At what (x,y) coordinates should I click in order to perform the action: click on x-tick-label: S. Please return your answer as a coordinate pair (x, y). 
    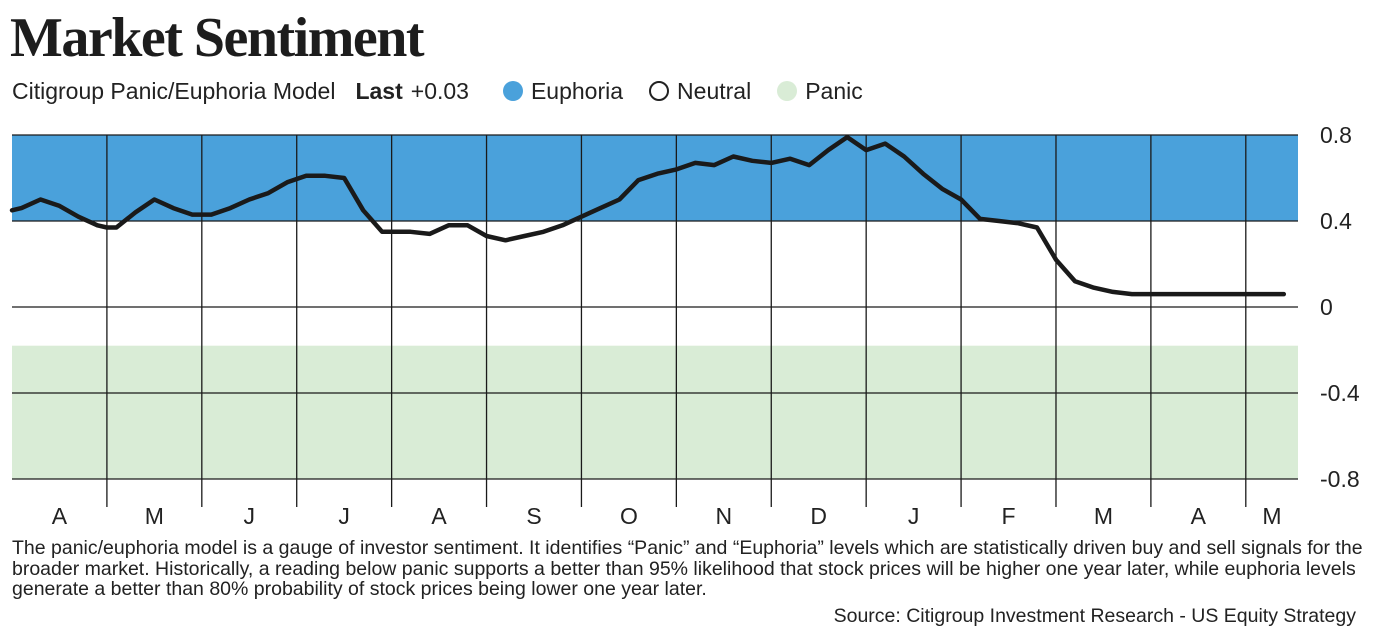
    Looking at the image, I should click on (533, 516).